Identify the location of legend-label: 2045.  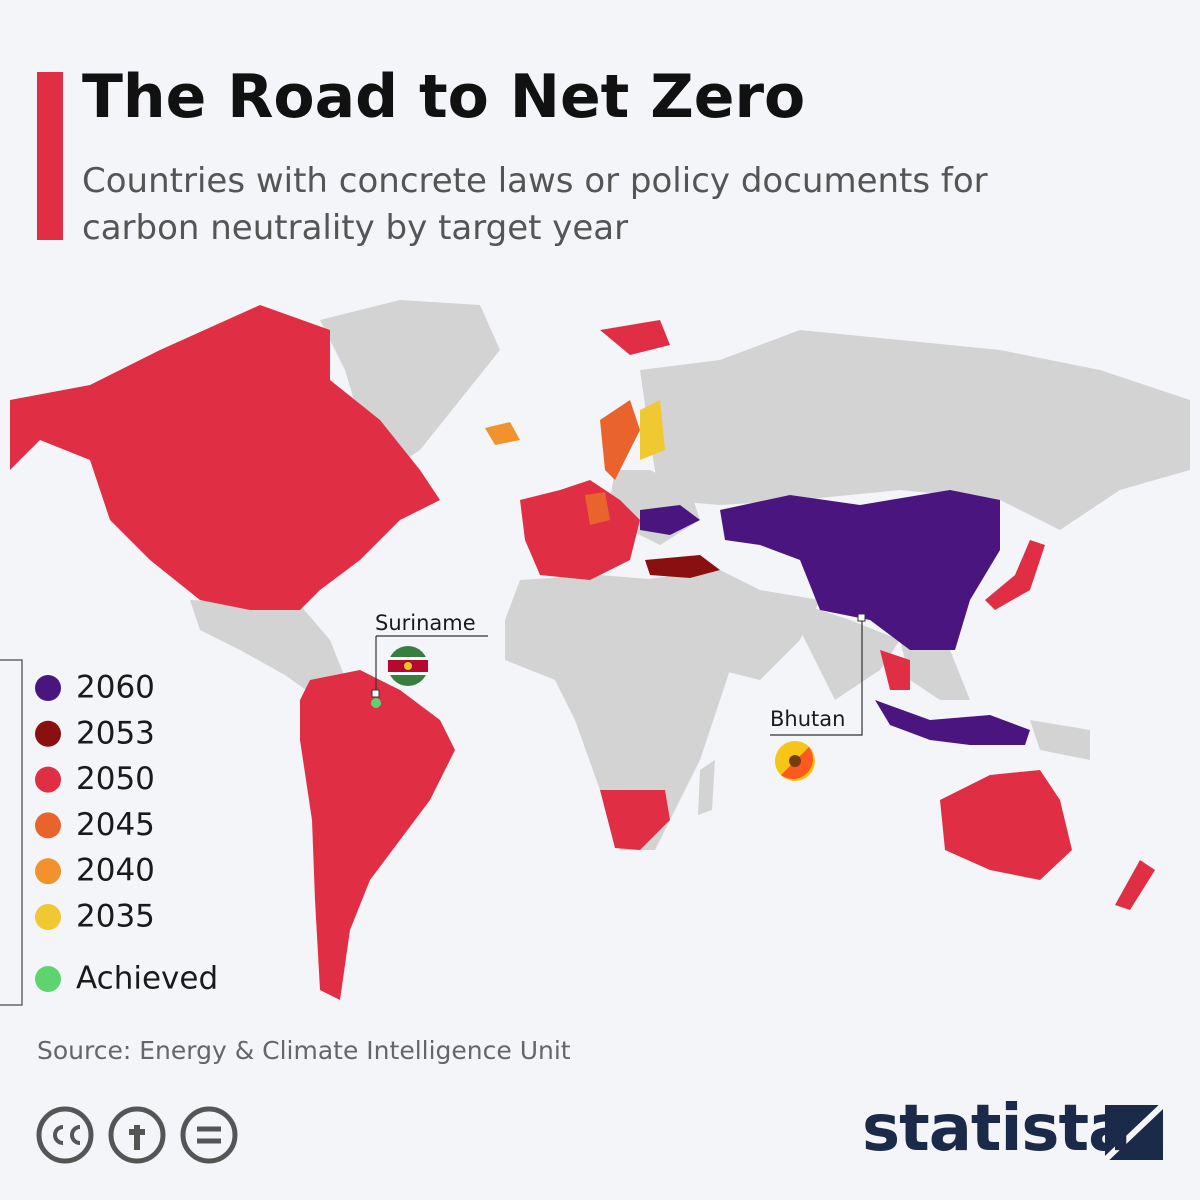
(115, 825).